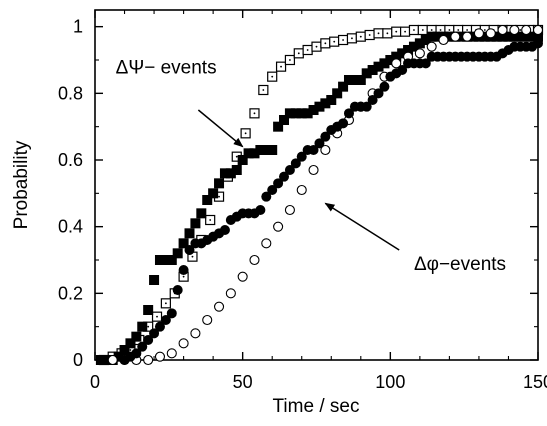 This screenshot has height=426, width=547. Describe the element at coordinates (460, 264) in the screenshot. I see `annotation-label: Δφ−events` at that location.